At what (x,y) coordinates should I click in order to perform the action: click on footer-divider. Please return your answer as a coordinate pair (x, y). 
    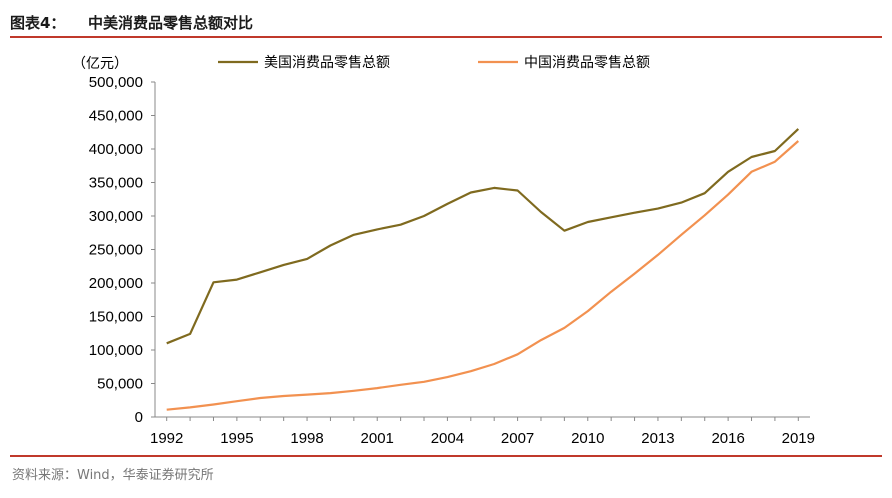
    Looking at the image, I should click on (446, 456).